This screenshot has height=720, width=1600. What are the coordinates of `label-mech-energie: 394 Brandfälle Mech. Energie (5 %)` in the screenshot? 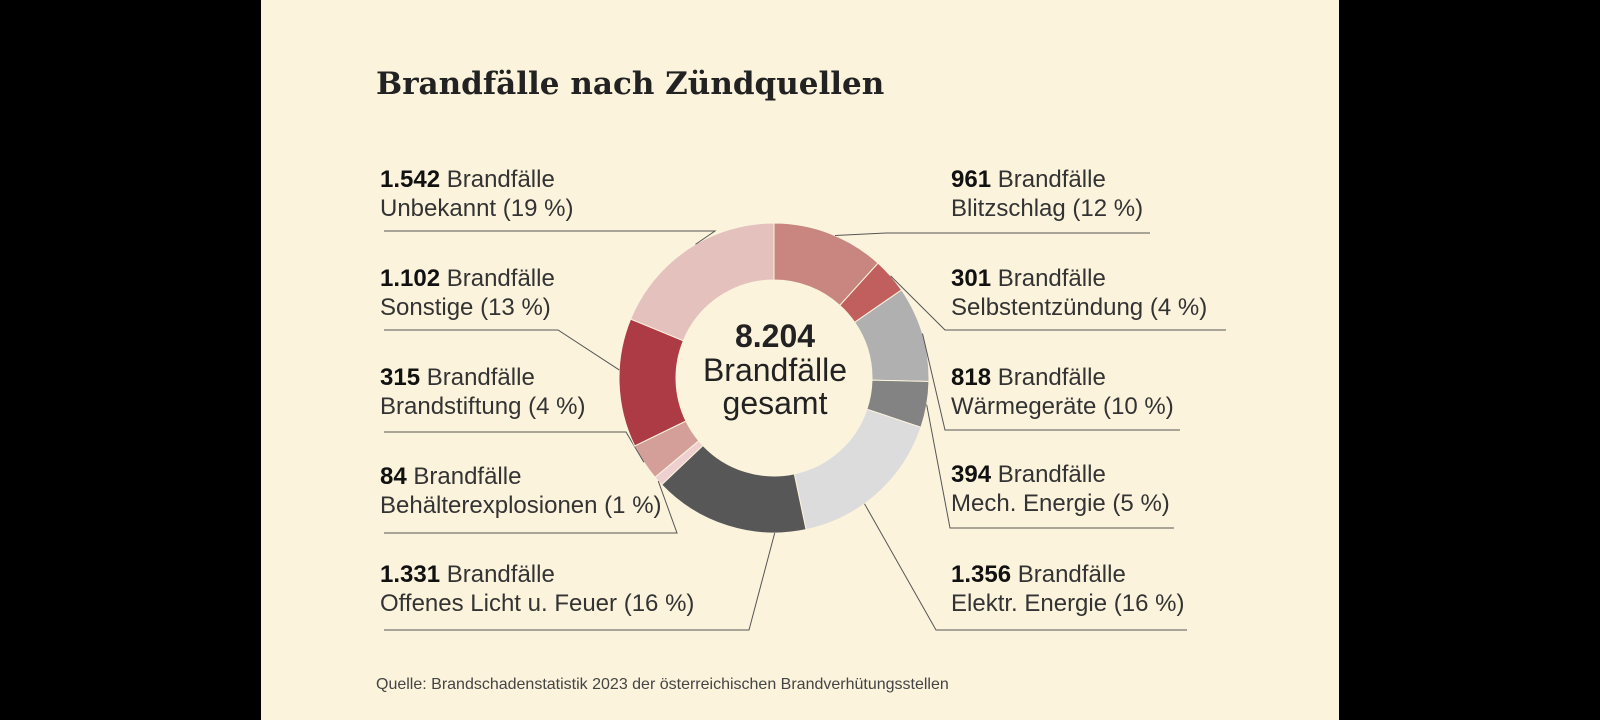 It's located at (1060, 489).